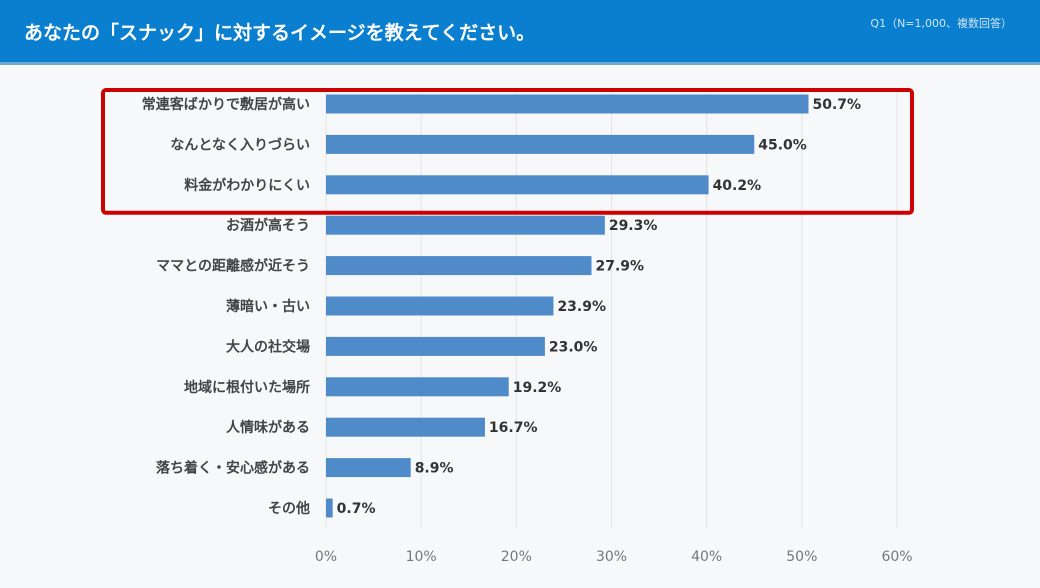 The width and height of the screenshot is (1040, 588). Describe the element at coordinates (356, 509) in the screenshot. I see `value-label: 0.7%` at that location.